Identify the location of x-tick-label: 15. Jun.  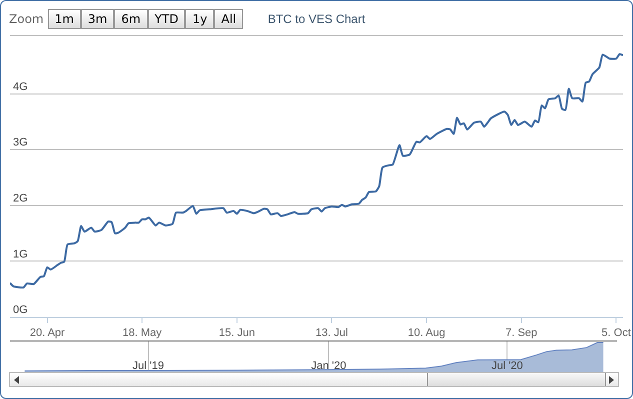
(236, 333).